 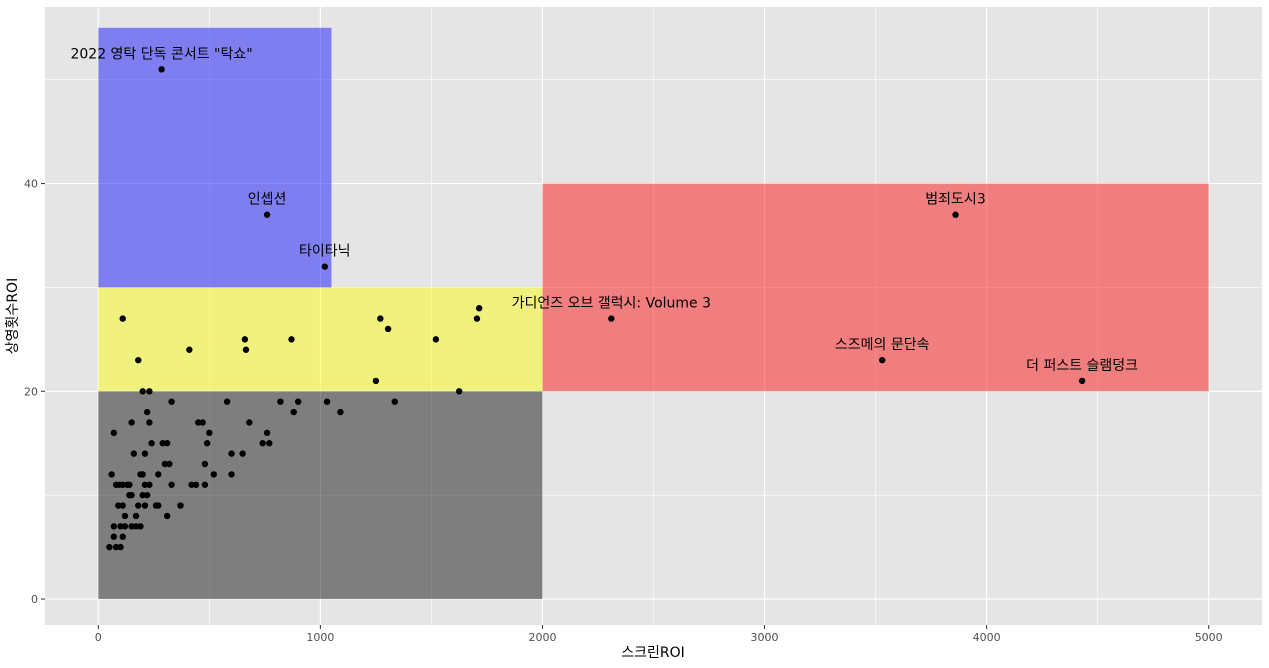 What do you see at coordinates (98, 637) in the screenshot?
I see `x-tick-label: 0` at bounding box center [98, 637].